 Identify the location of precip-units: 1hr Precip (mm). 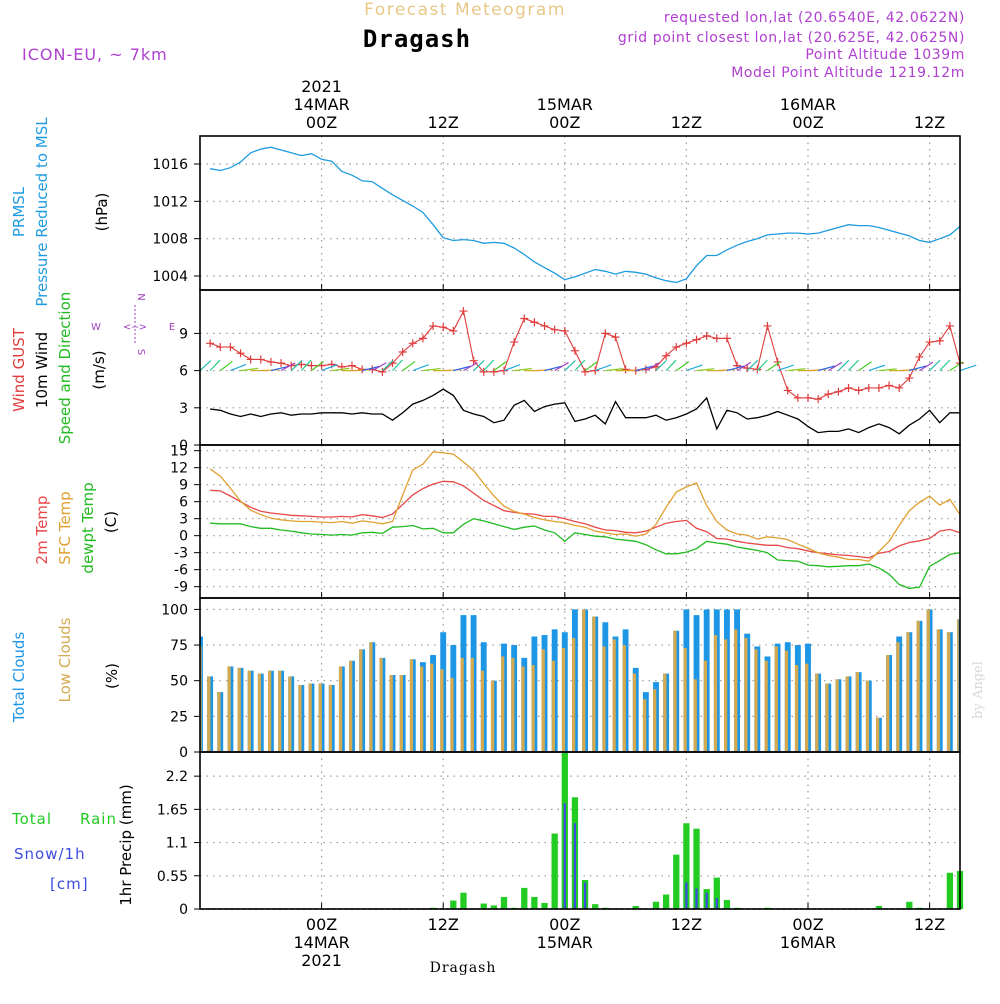
(126, 844).